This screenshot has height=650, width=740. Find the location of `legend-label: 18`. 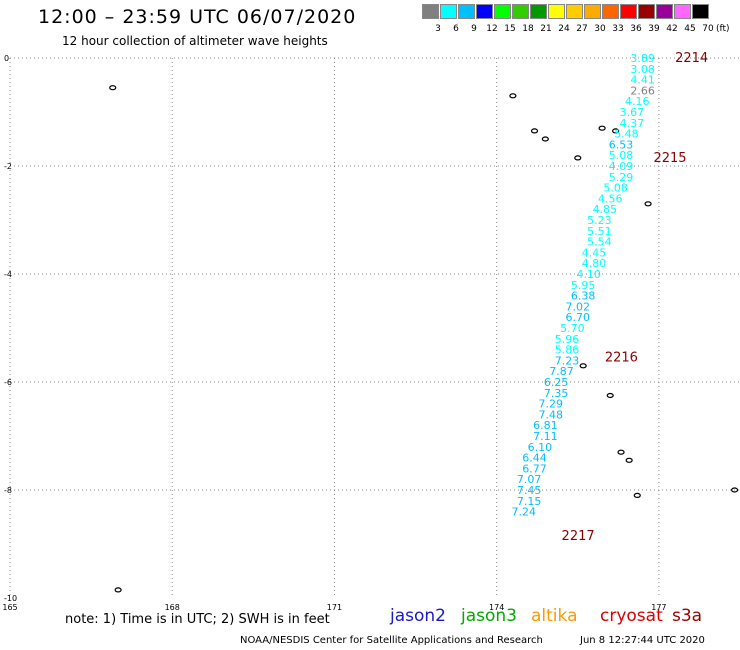

legend-label: 18 is located at coordinates (528, 29).